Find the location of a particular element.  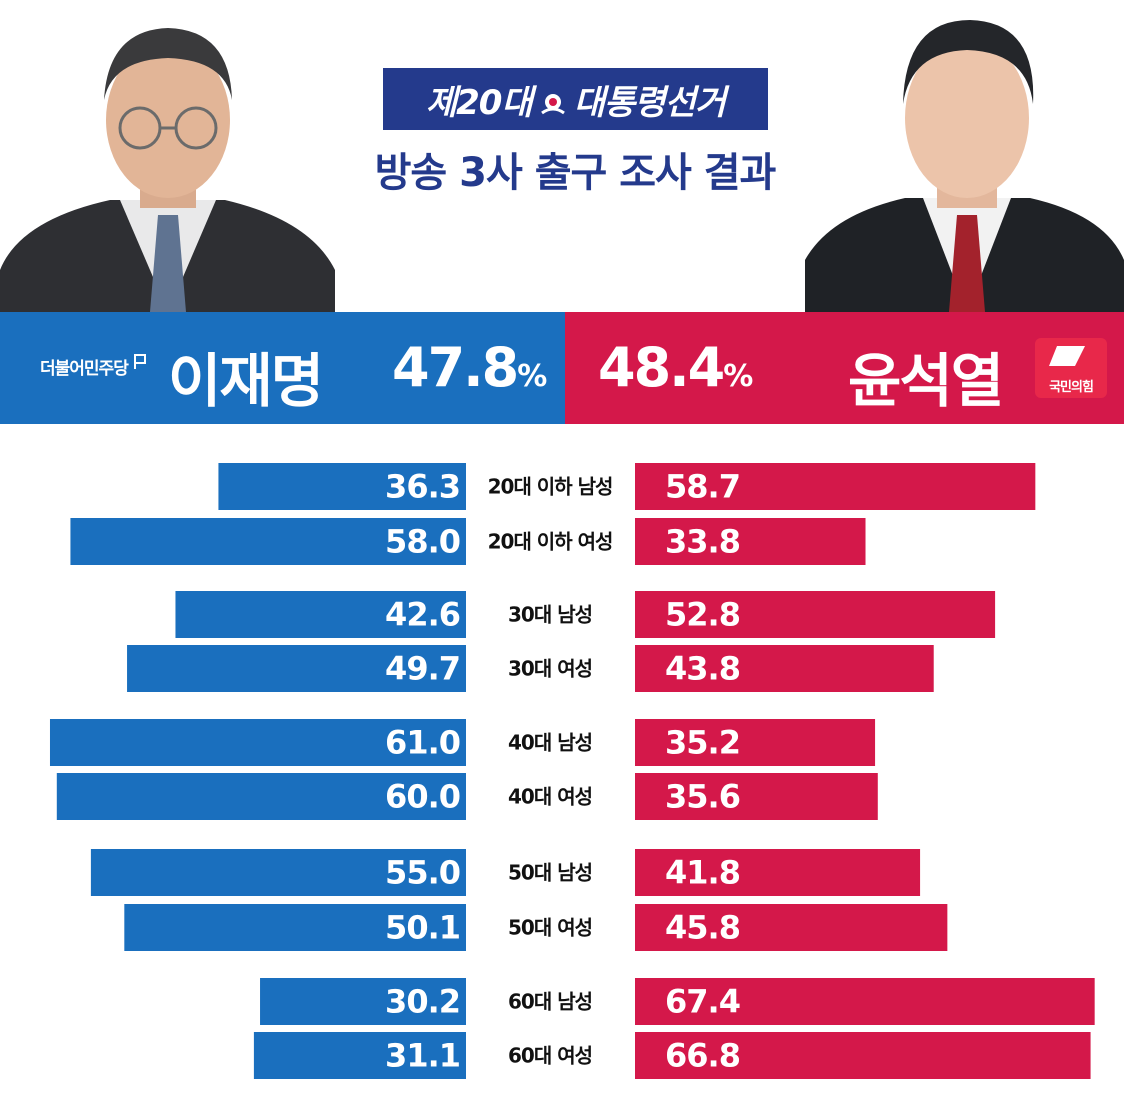

candidate-left-banner is located at coordinates (282, 368).